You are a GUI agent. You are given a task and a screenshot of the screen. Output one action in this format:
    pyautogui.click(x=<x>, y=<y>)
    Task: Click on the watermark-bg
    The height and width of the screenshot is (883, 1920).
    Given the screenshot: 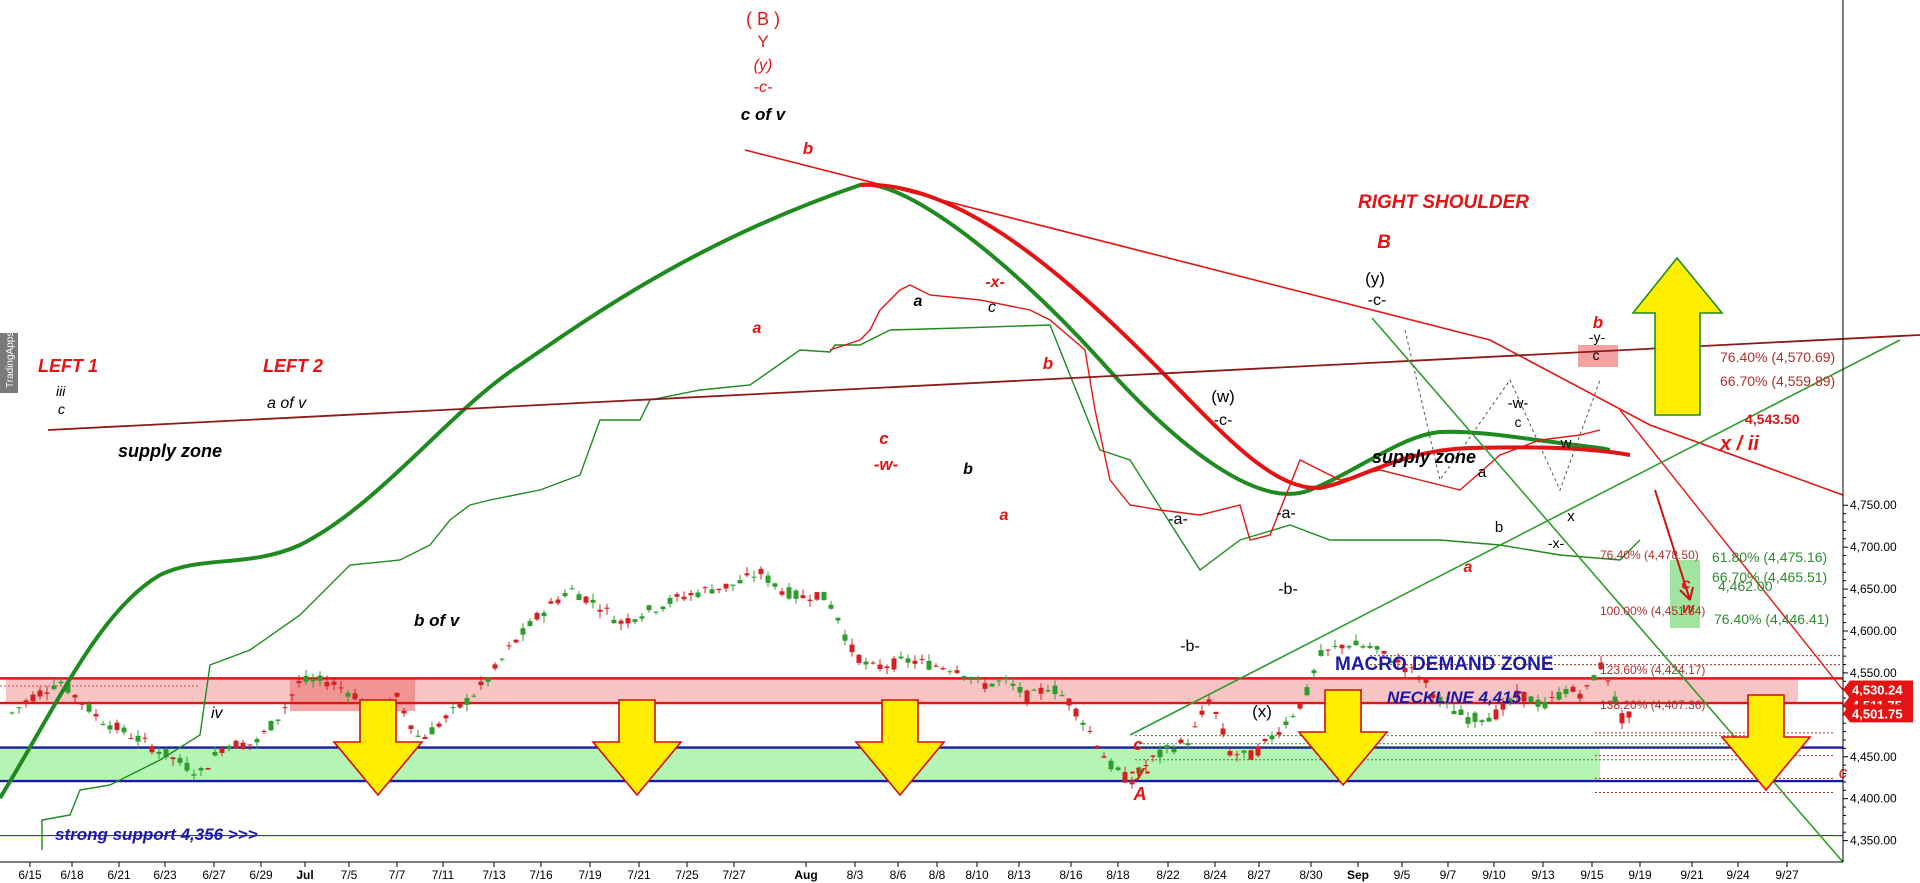 What is the action you would take?
    pyautogui.click(x=9, y=363)
    